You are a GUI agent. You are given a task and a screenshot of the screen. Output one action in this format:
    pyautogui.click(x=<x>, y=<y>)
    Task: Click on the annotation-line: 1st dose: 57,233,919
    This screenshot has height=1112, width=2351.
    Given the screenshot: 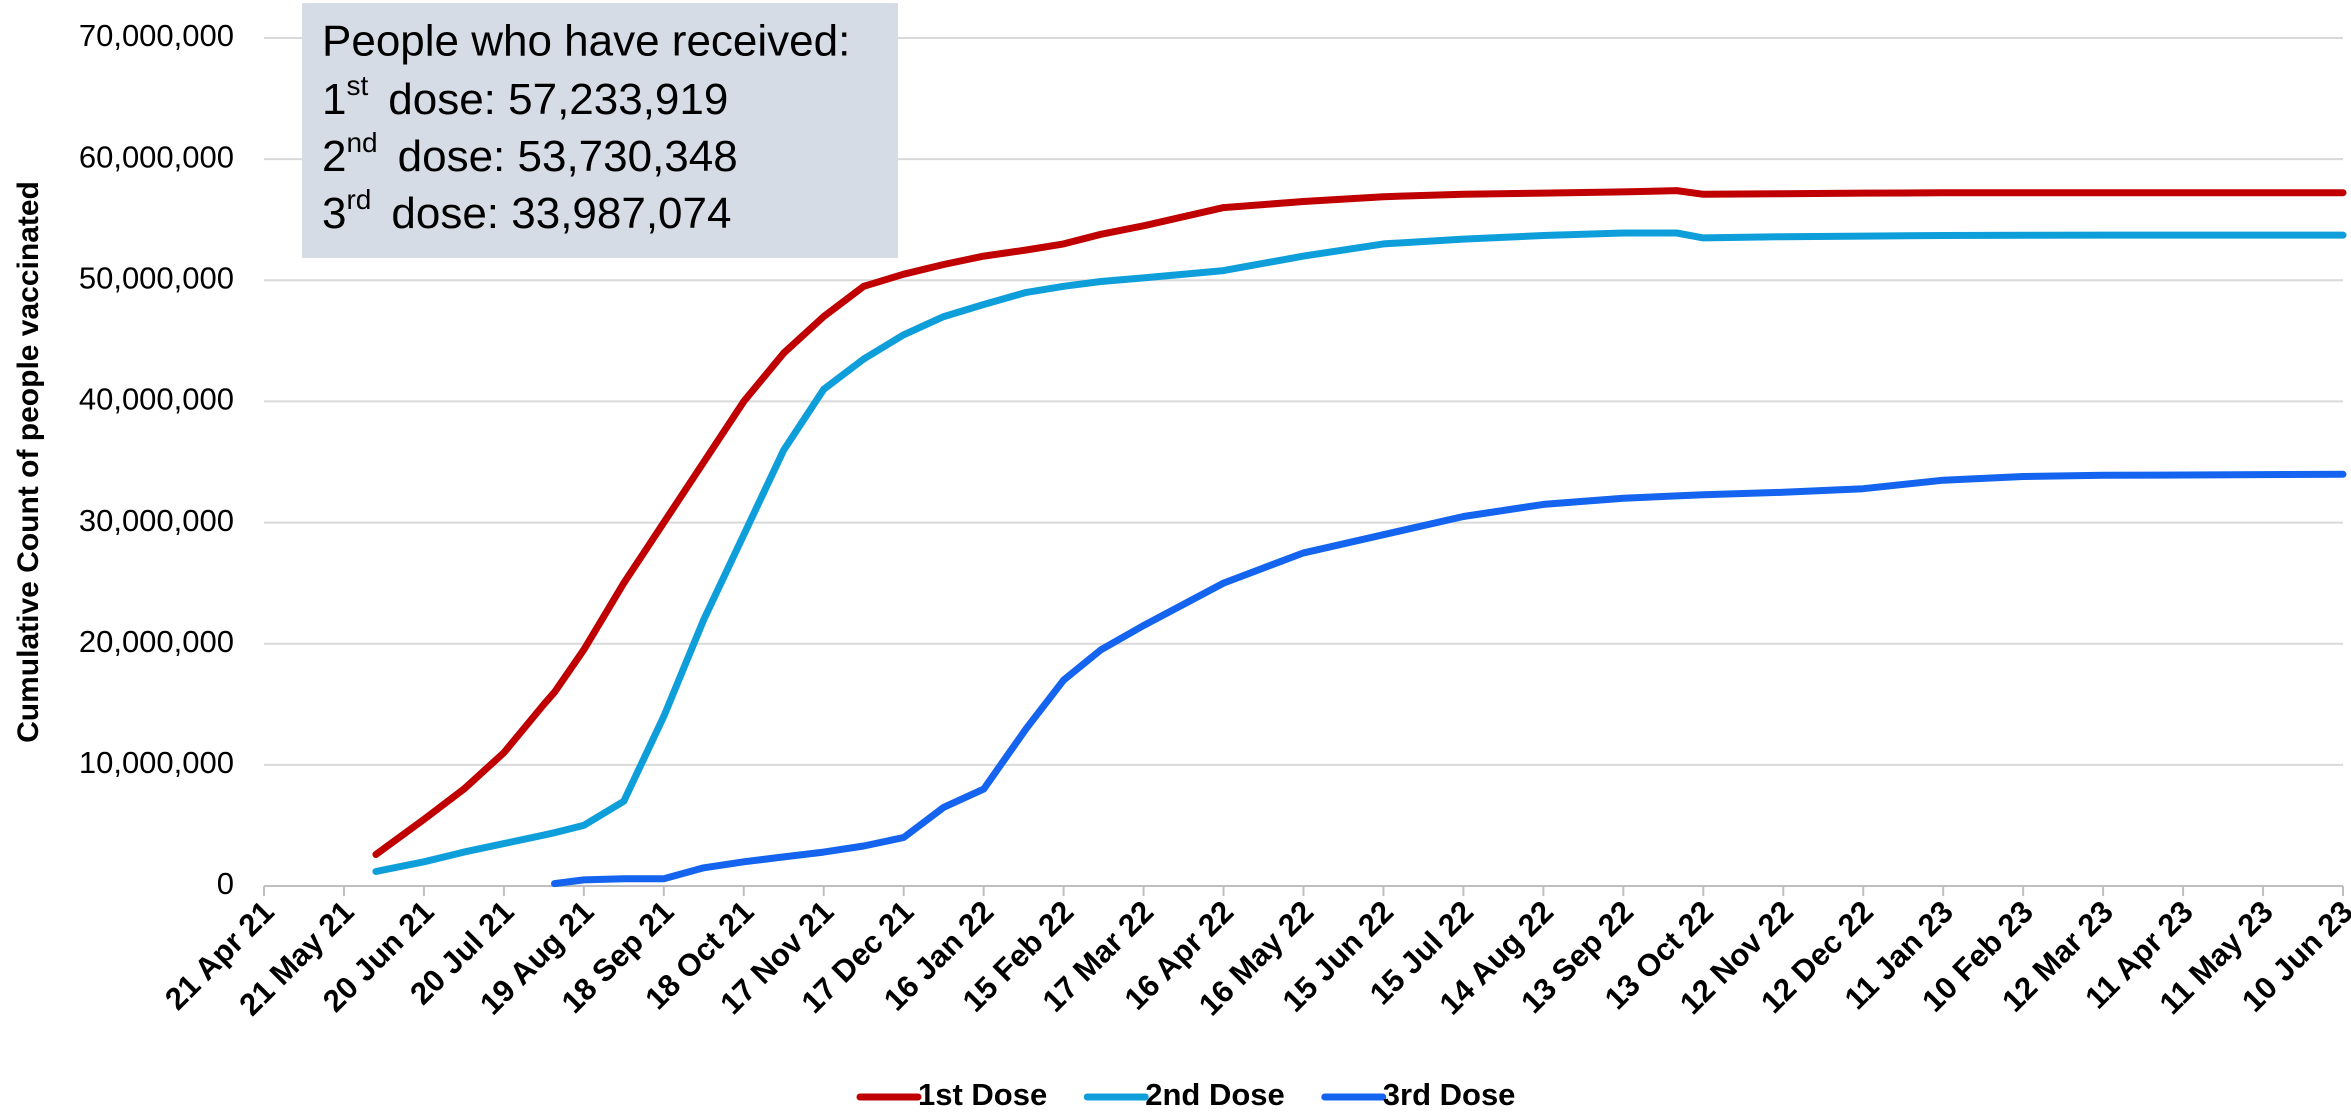 What is the action you would take?
    pyautogui.click(x=525, y=96)
    